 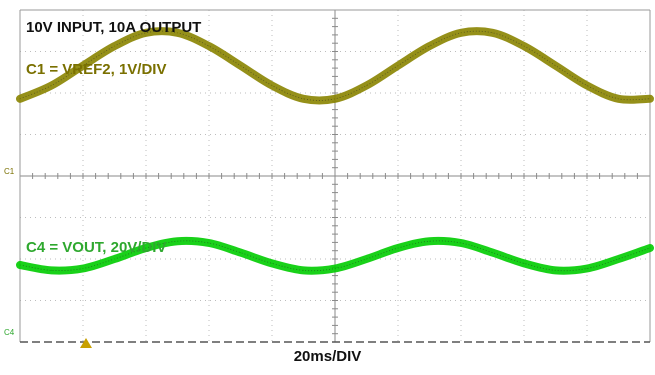 I want to click on channel-marker-c1: C1, so click(x=9, y=171).